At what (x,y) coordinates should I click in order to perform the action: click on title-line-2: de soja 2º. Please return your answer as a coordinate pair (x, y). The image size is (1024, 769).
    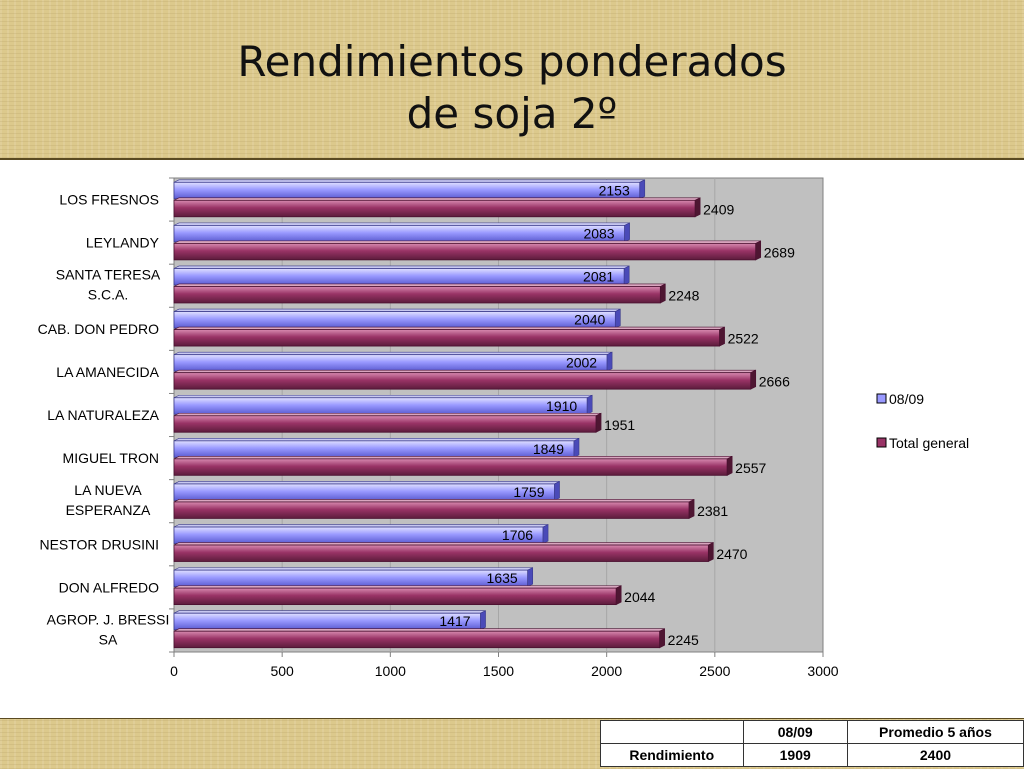
    Looking at the image, I should click on (512, 113).